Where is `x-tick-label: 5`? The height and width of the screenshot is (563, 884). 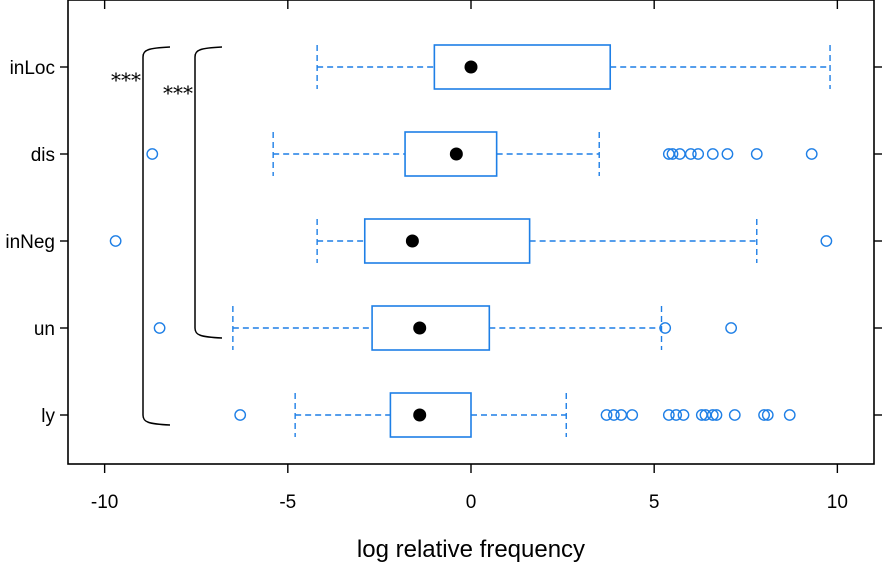 x-tick-label: 5 is located at coordinates (654, 502).